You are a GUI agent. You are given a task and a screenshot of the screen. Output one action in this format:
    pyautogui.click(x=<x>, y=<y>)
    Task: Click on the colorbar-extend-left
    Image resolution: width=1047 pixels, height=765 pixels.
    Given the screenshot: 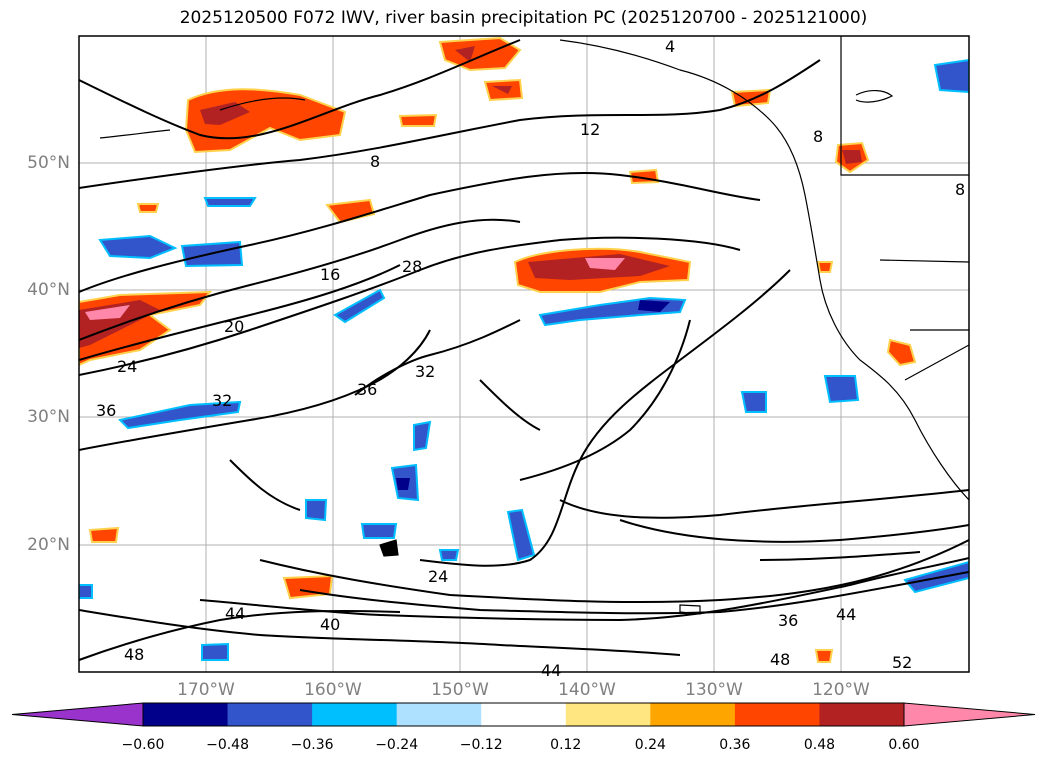 What is the action you would take?
    pyautogui.click(x=77, y=714)
    